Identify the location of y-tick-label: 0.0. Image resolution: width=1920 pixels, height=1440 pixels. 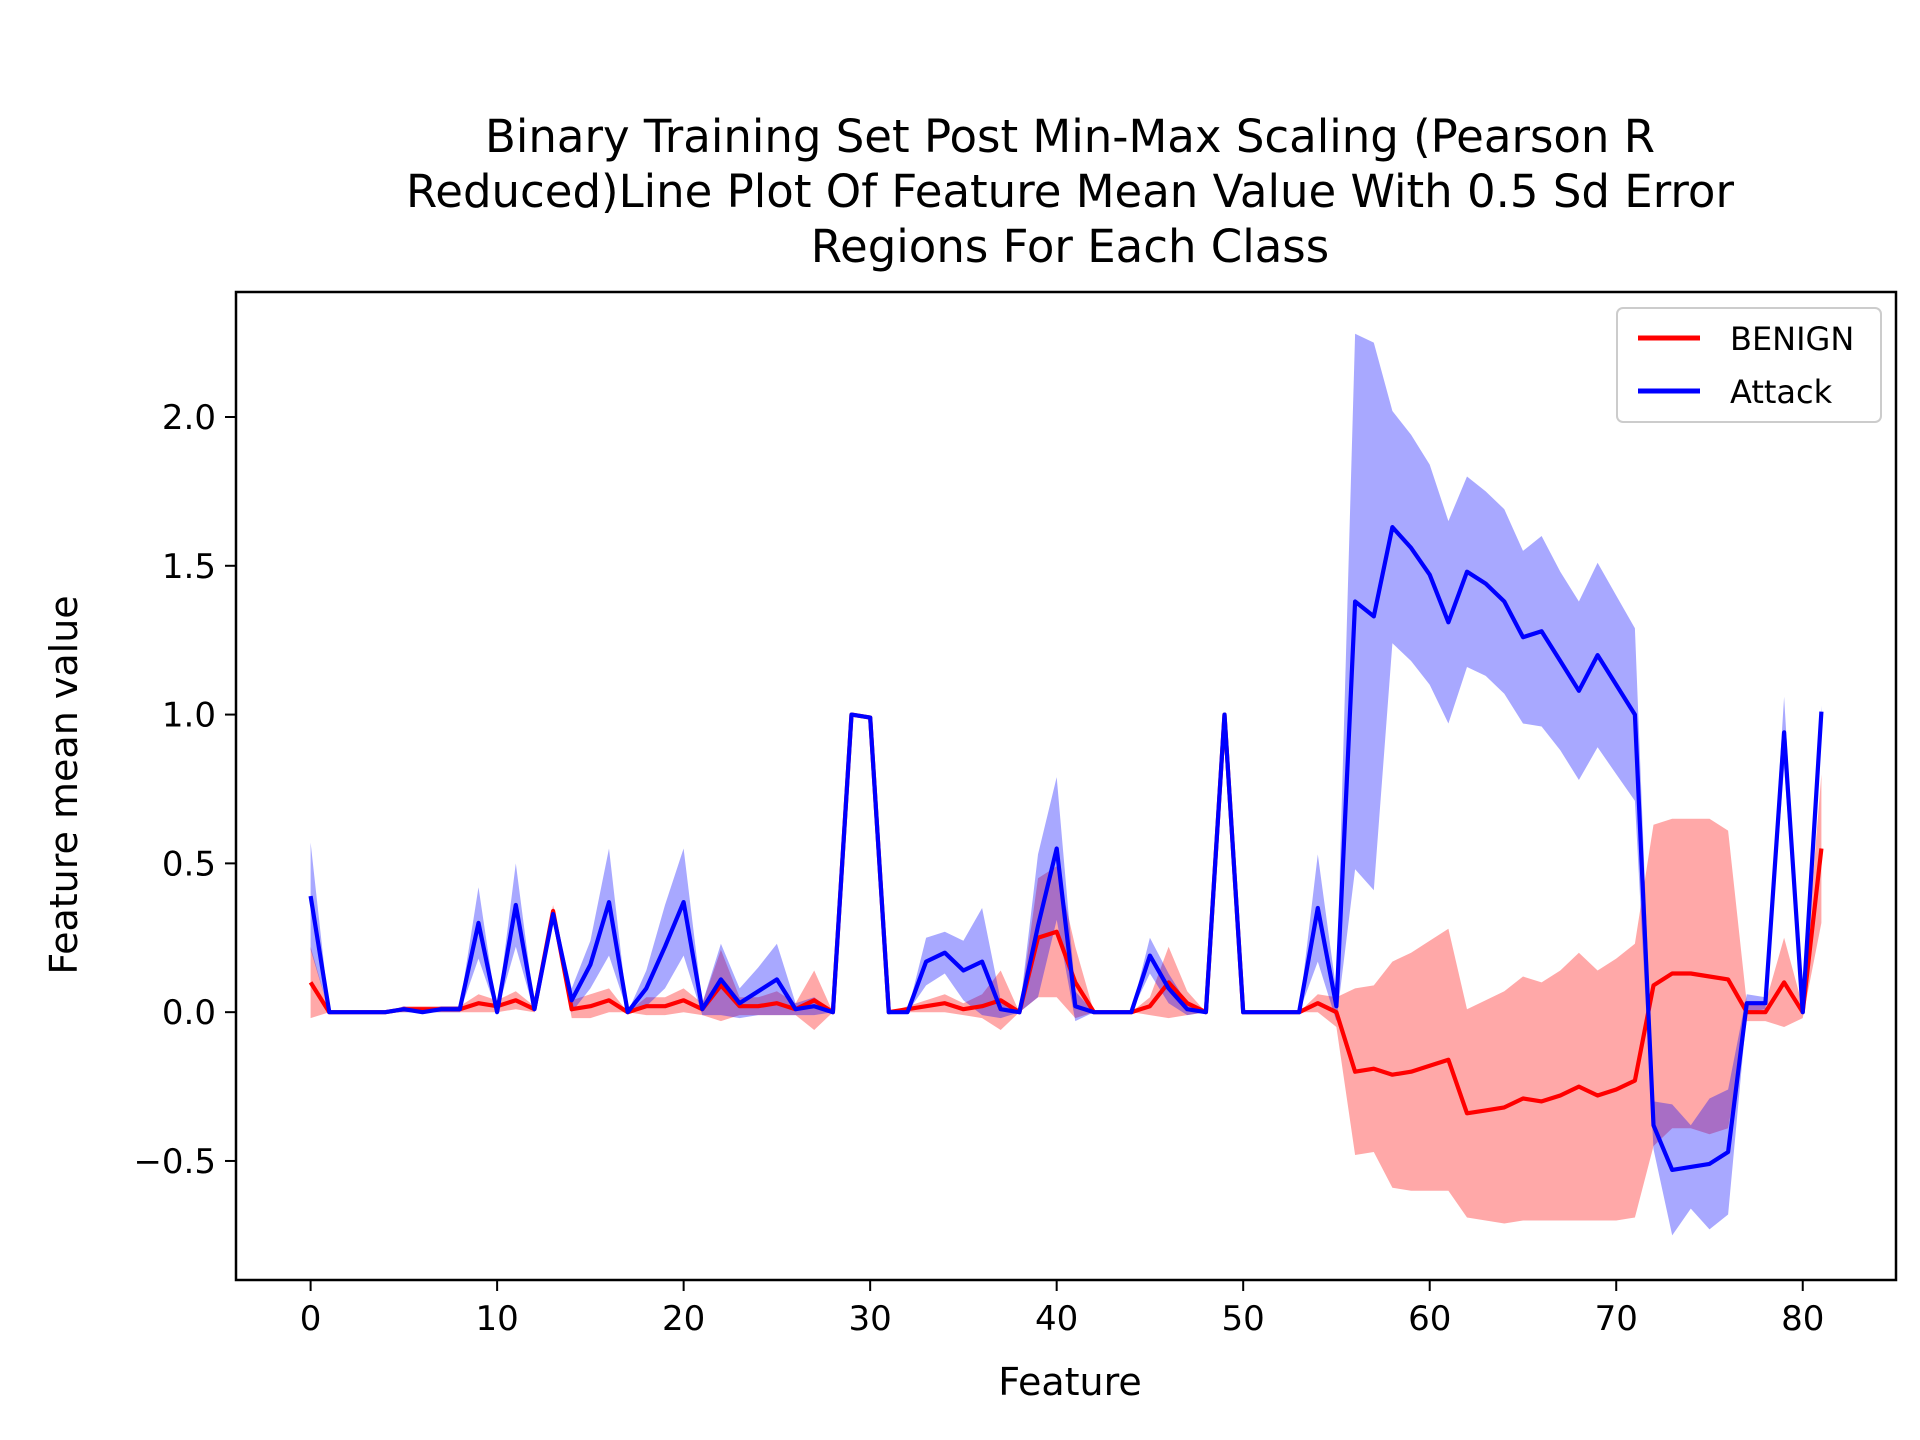
(189, 1013).